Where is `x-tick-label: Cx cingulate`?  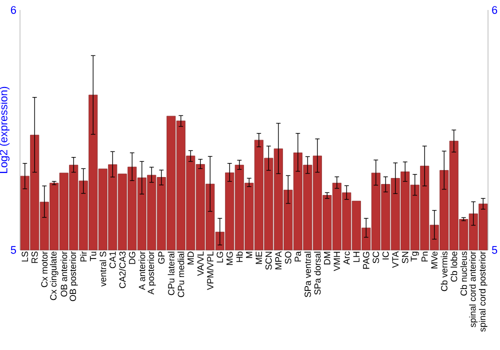 x-tick-label: Cx cingulate is located at coordinates (54, 276).